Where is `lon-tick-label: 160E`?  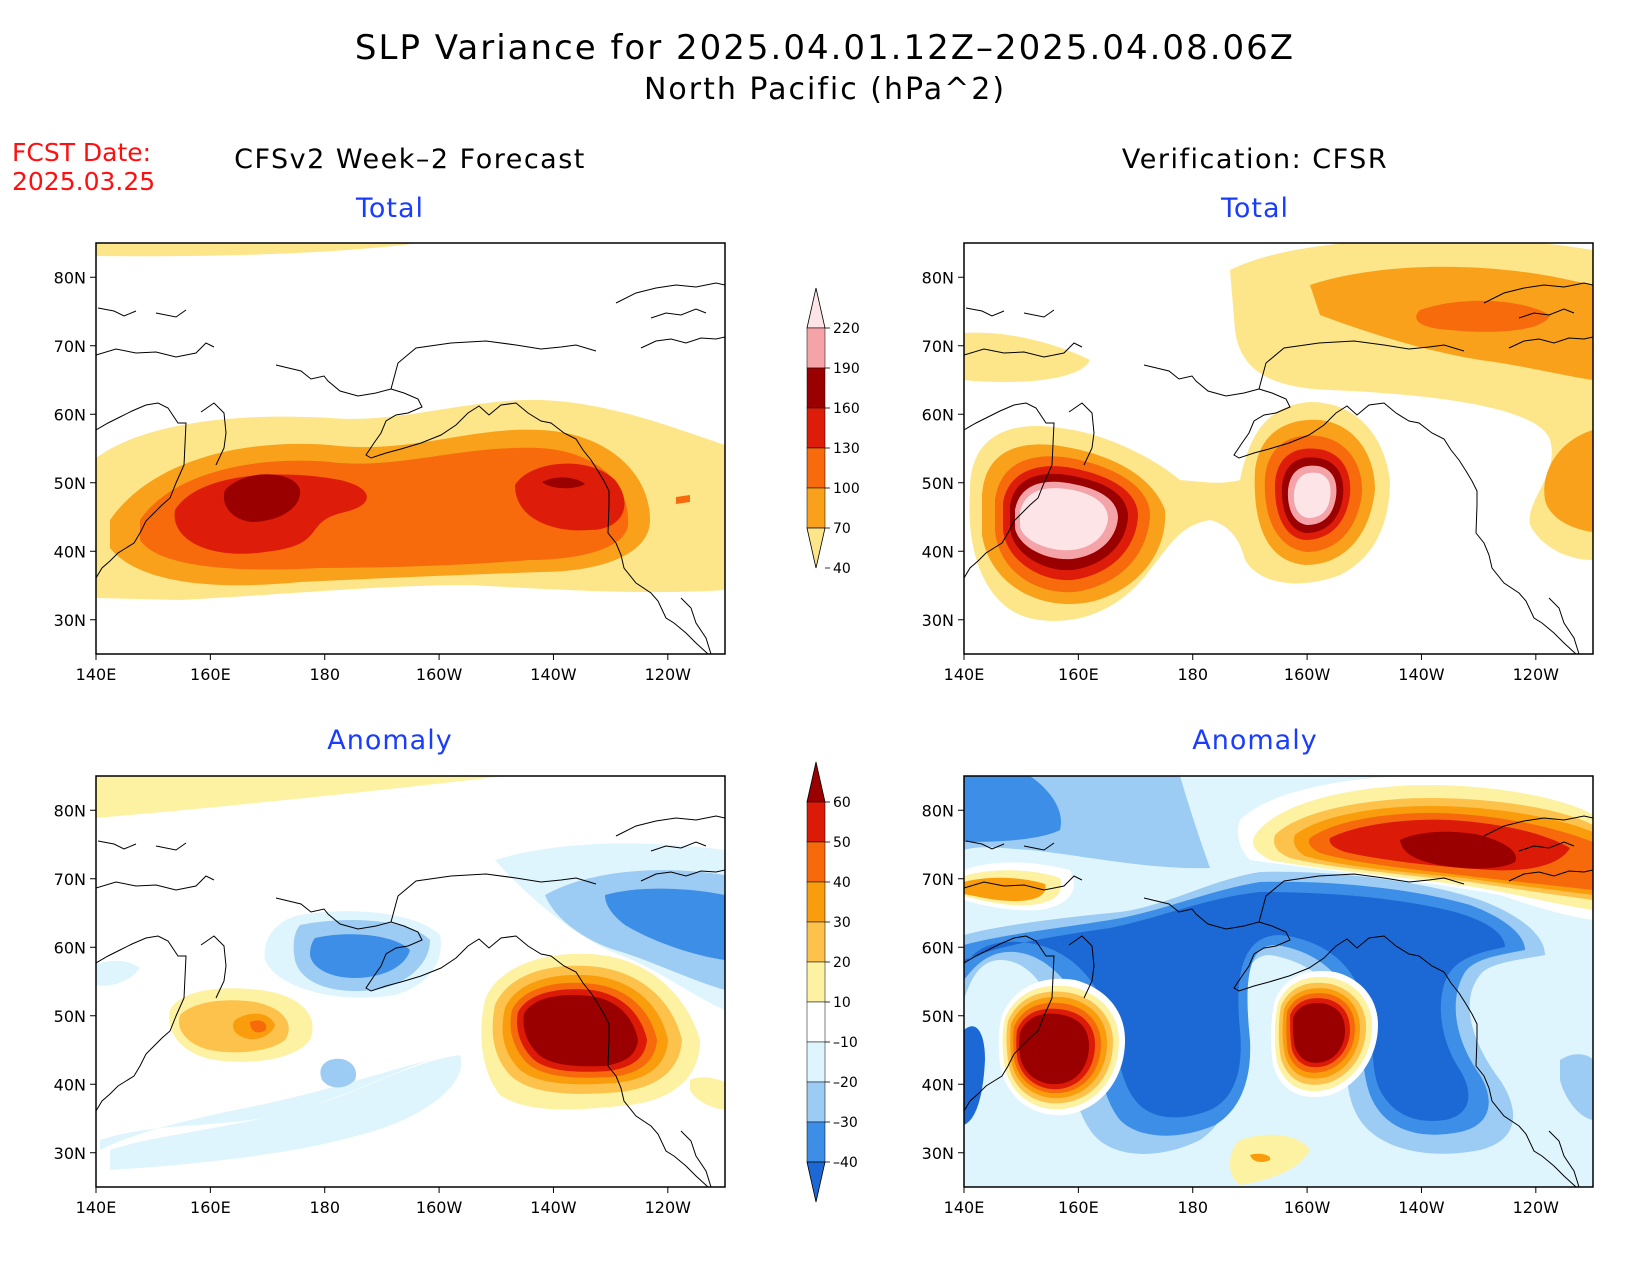
lon-tick-label: 160E is located at coordinates (210, 1207).